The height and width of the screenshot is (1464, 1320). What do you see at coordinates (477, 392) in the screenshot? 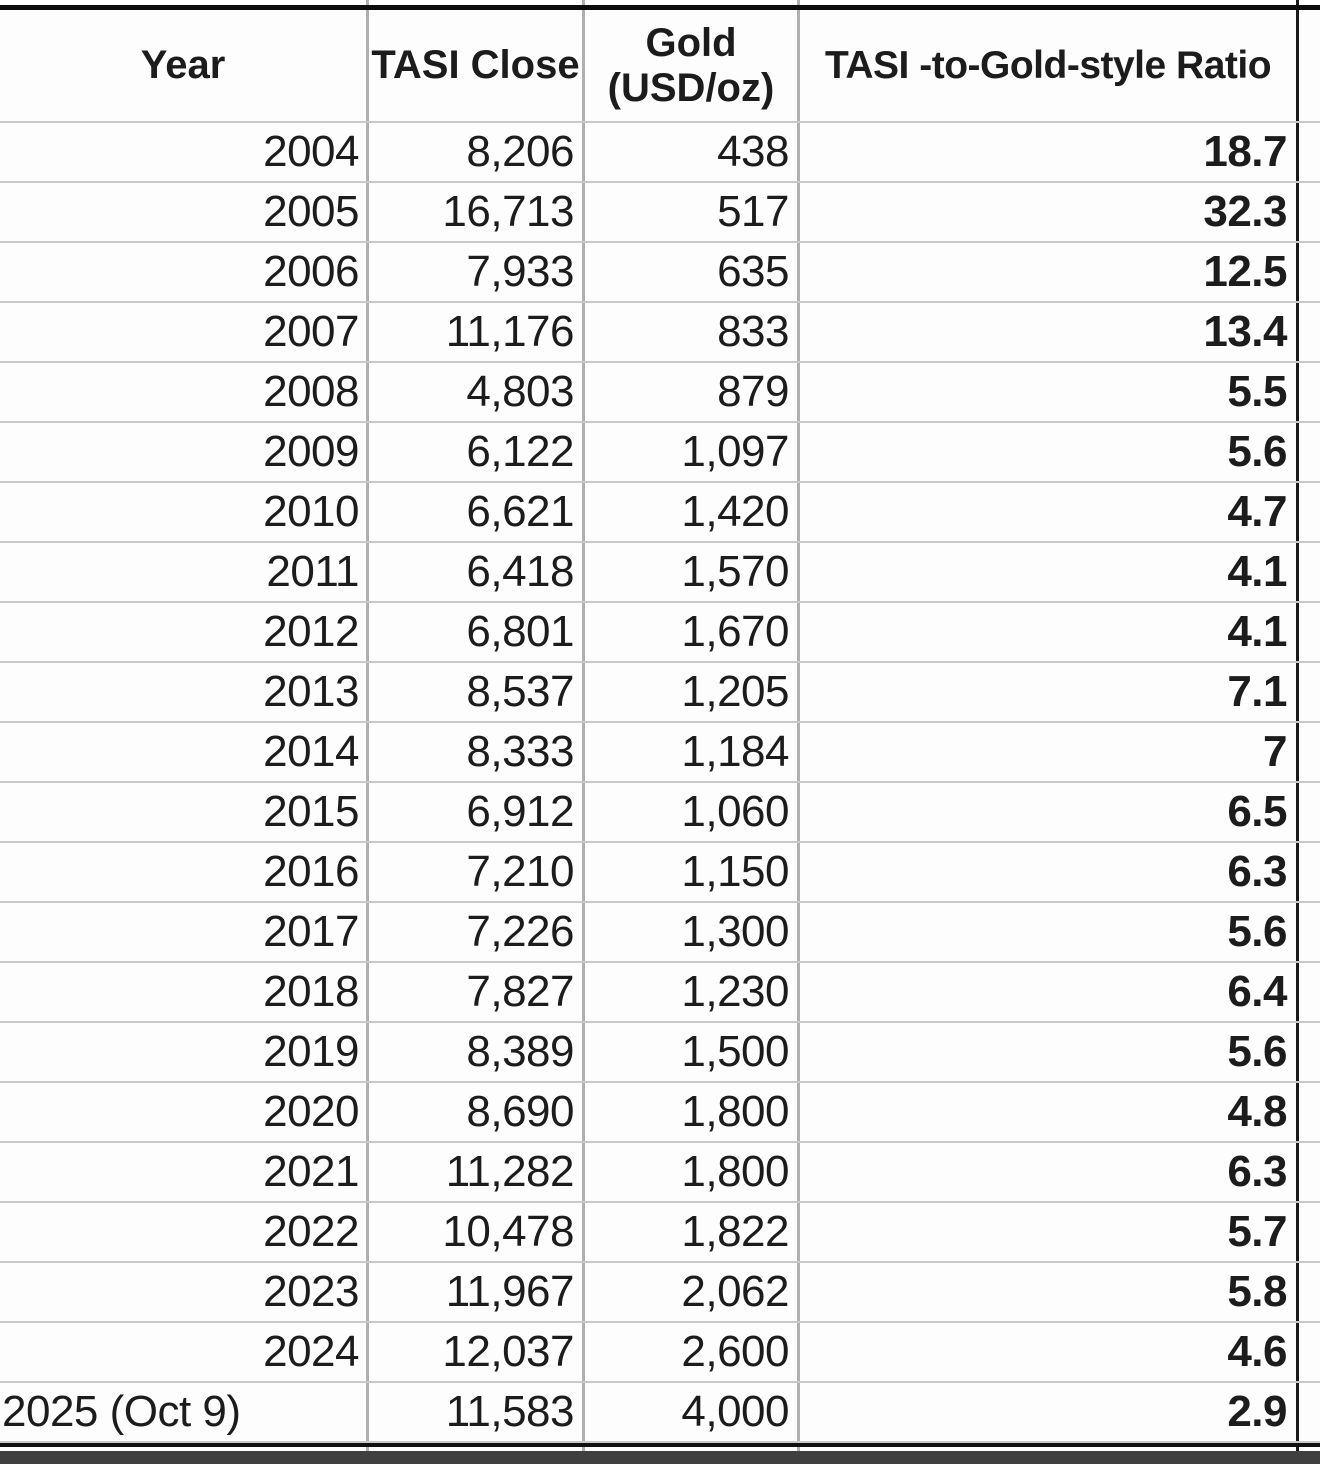
I see `tasi-close-cell: 4,803` at bounding box center [477, 392].